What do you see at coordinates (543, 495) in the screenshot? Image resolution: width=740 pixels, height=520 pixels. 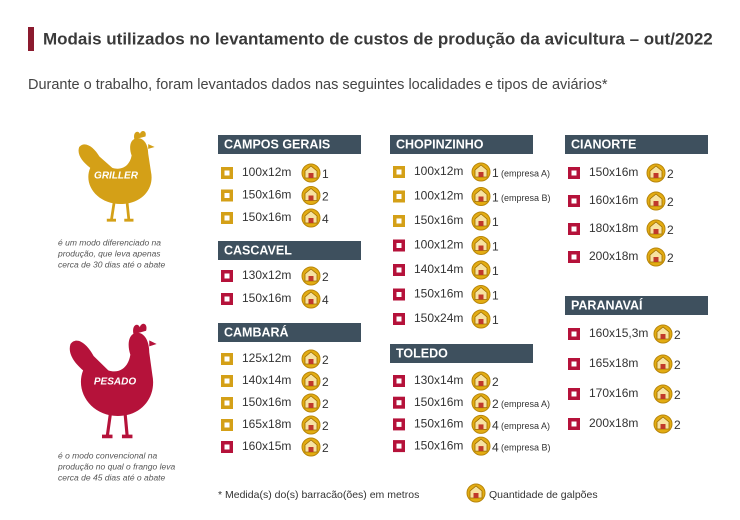 I see `footer-legend: Quantidade de galpões` at bounding box center [543, 495].